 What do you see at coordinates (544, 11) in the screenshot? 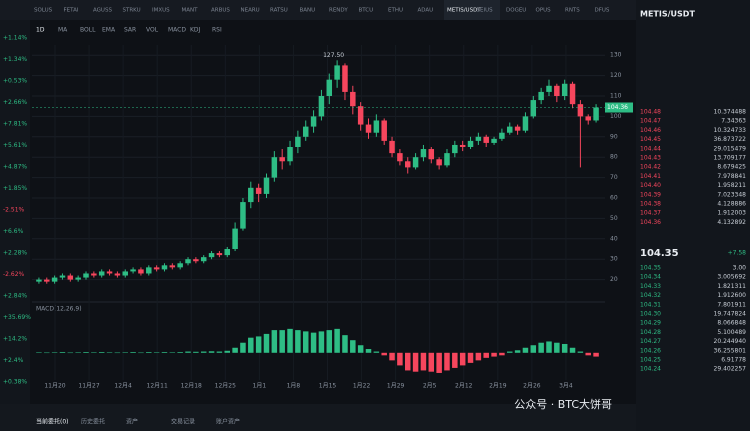
I see `tab: OPUS` at bounding box center [544, 11].